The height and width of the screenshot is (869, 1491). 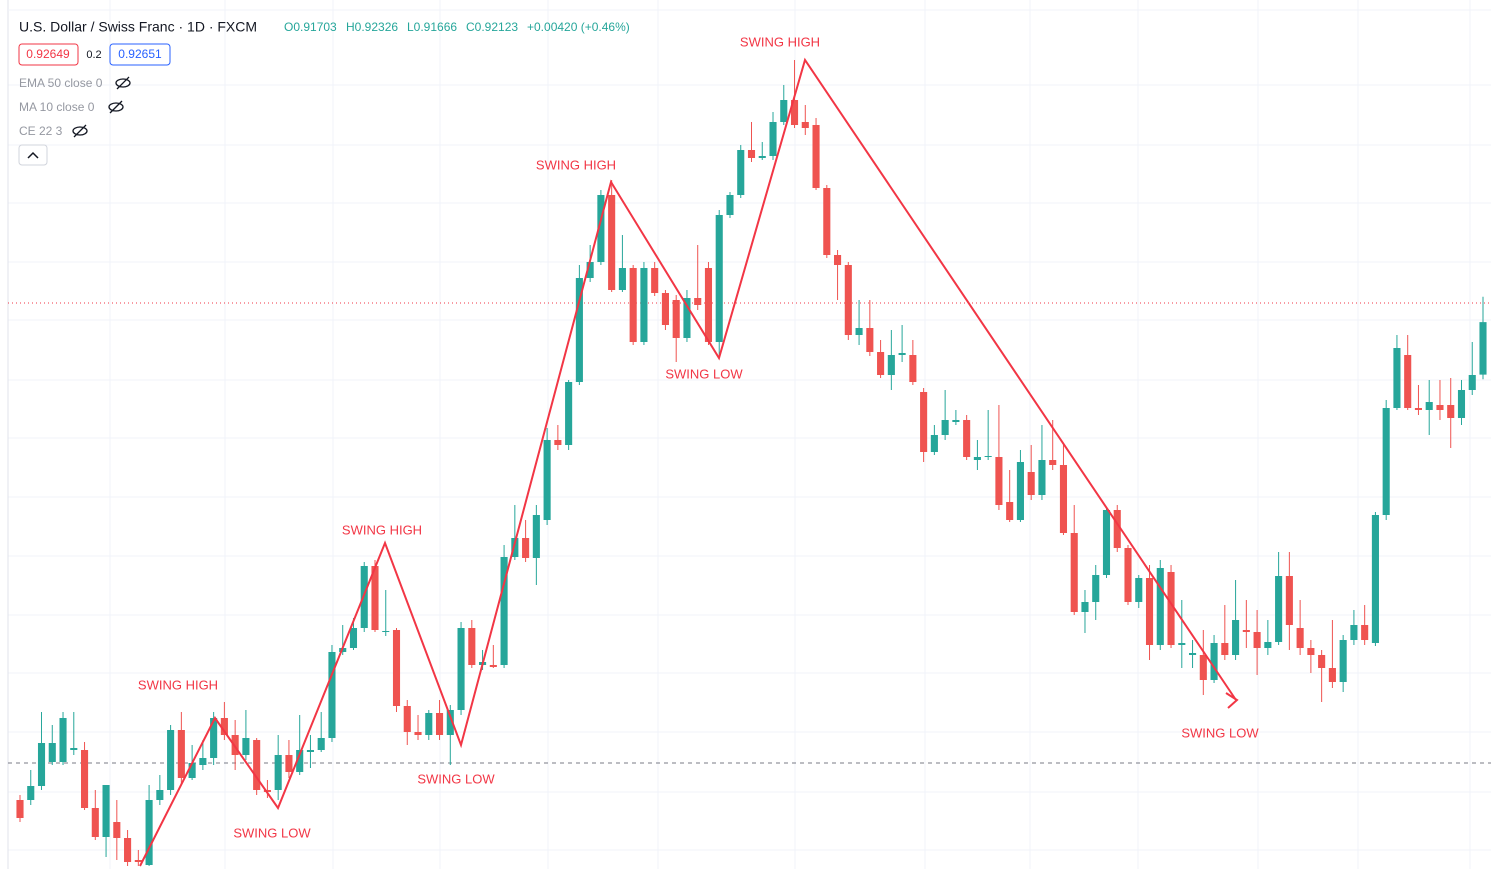 What do you see at coordinates (48, 54) in the screenshot?
I see `bid-box` at bounding box center [48, 54].